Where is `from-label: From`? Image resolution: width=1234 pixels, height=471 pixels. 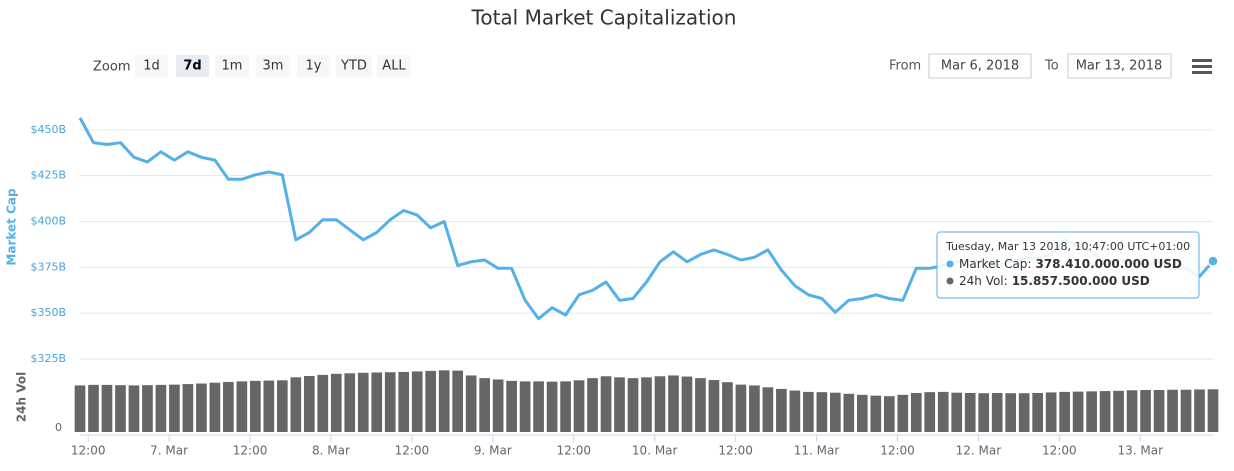 from-label: From is located at coordinates (905, 66).